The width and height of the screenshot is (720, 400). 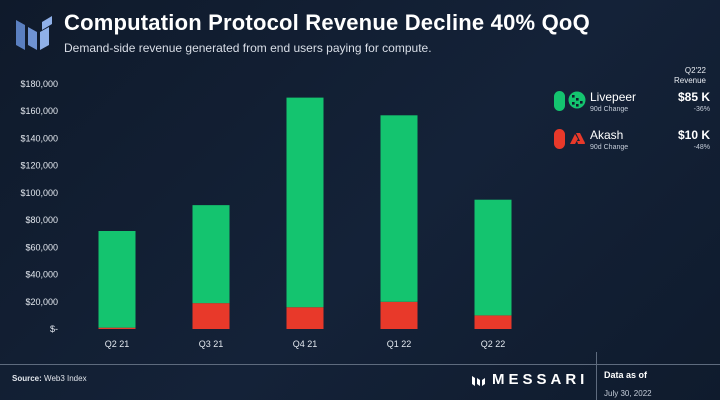 I want to click on legend-item-akash: Akash 90d Change $10 K -48%, so click(x=632, y=142).